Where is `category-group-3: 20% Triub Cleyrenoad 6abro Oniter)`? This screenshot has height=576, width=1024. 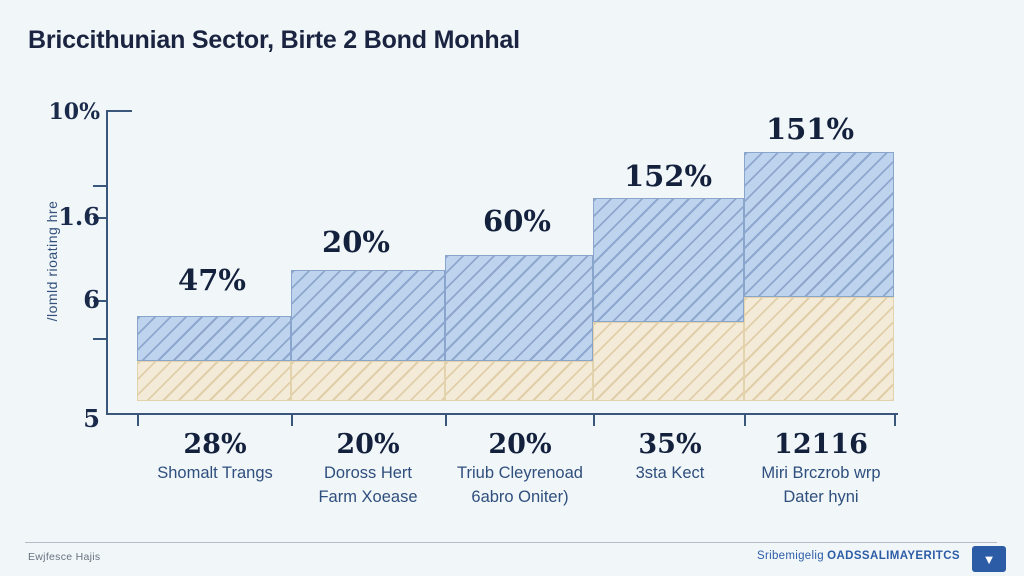
category-group-3: 20% Triub Cleyrenoad 6abro Oniter) is located at coordinates (520, 469).